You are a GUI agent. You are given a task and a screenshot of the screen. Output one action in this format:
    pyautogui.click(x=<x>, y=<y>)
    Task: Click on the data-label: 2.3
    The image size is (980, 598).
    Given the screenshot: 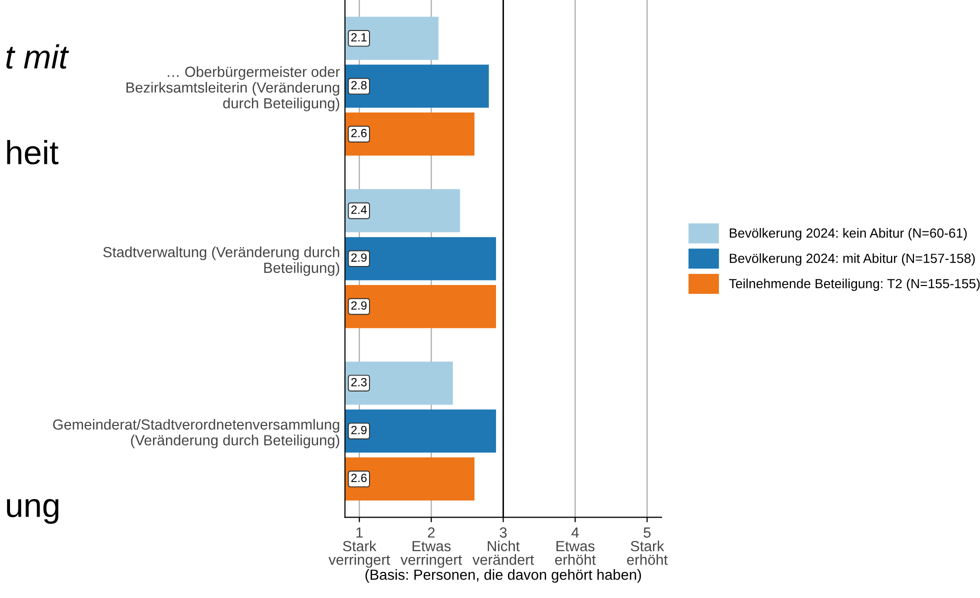 What is the action you would take?
    pyautogui.click(x=359, y=382)
    